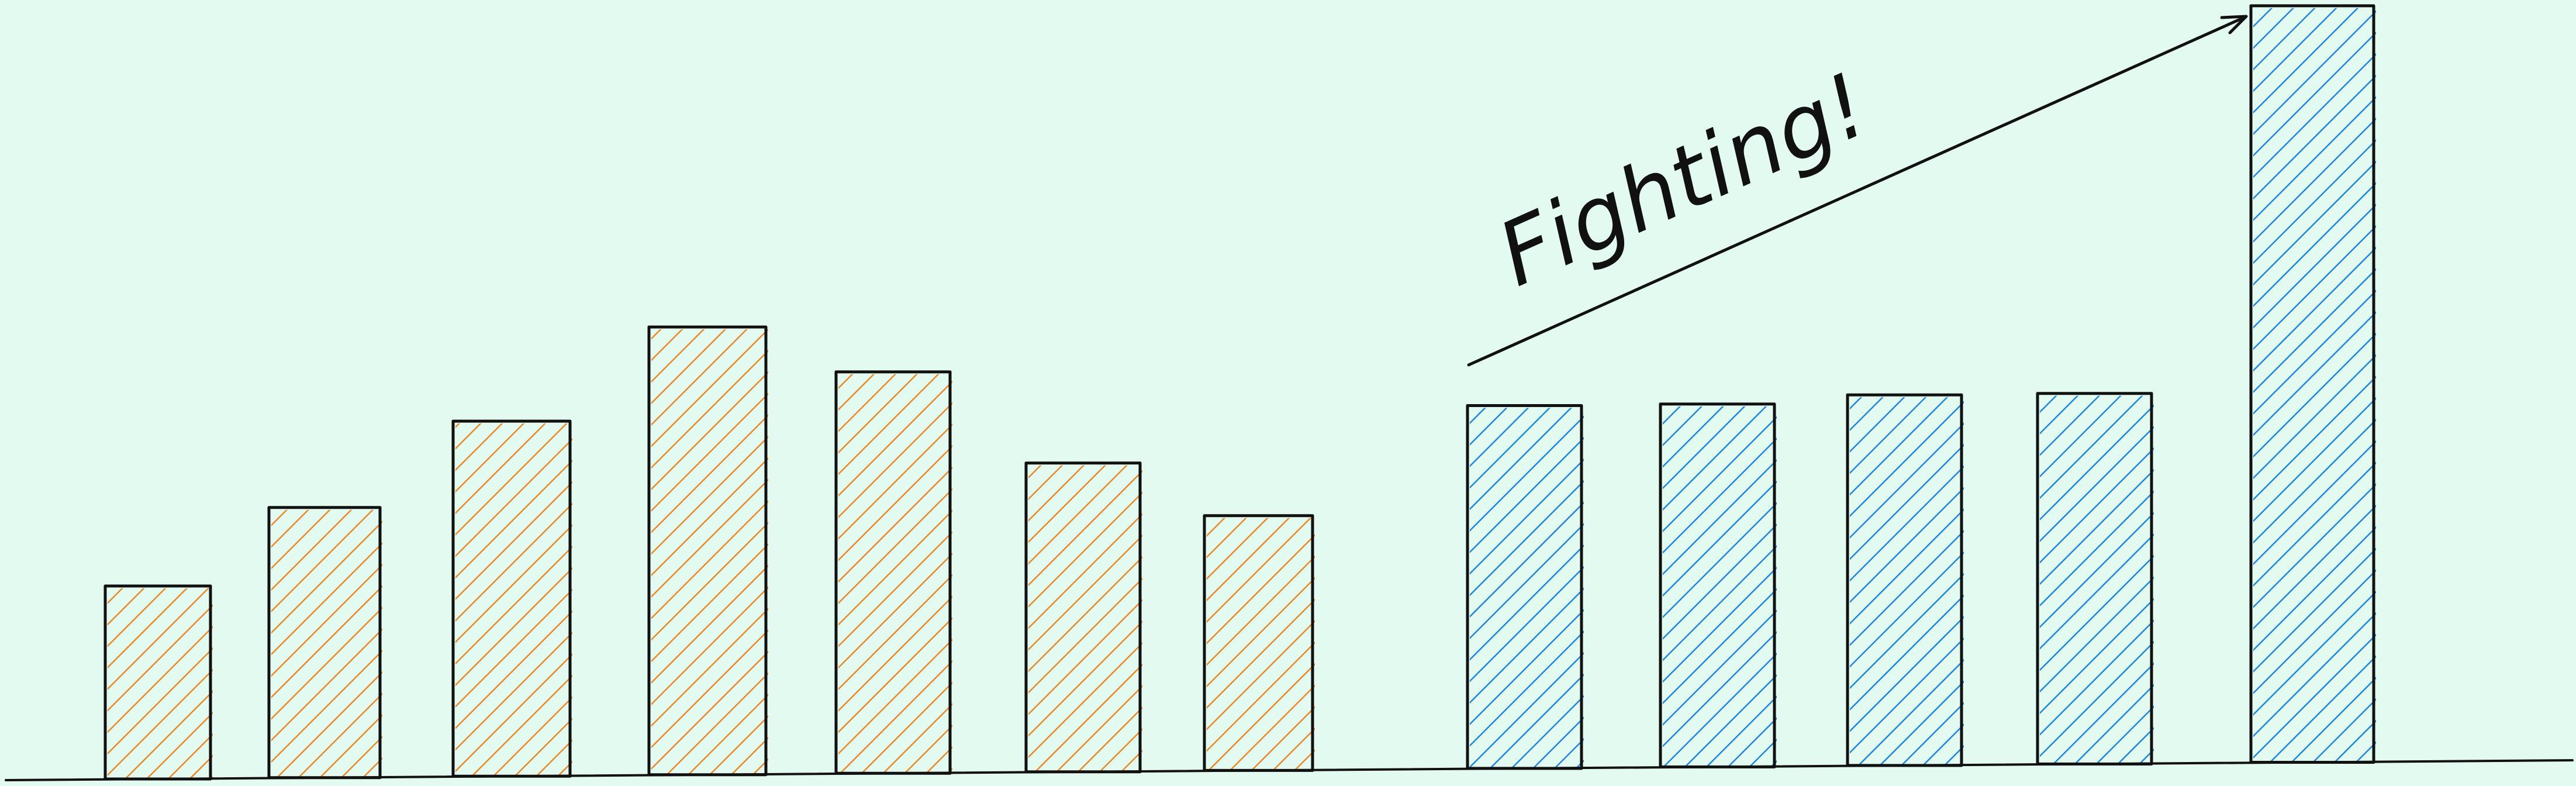 This screenshot has width=2576, height=786. I want to click on trend-arrow-line, so click(1856, 191).